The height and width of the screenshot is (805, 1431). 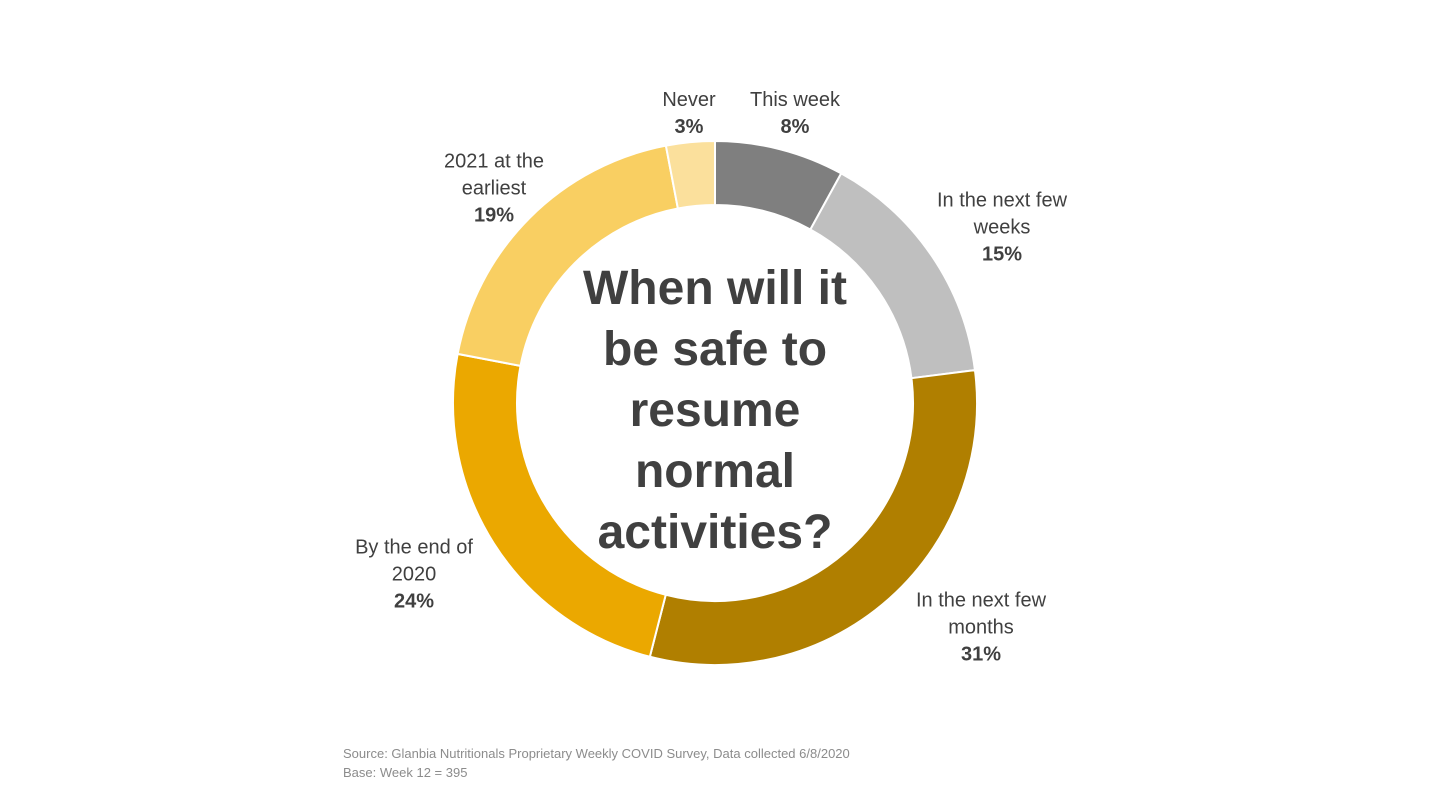 I want to click on segment-label: This week 8%, so click(x=795, y=114).